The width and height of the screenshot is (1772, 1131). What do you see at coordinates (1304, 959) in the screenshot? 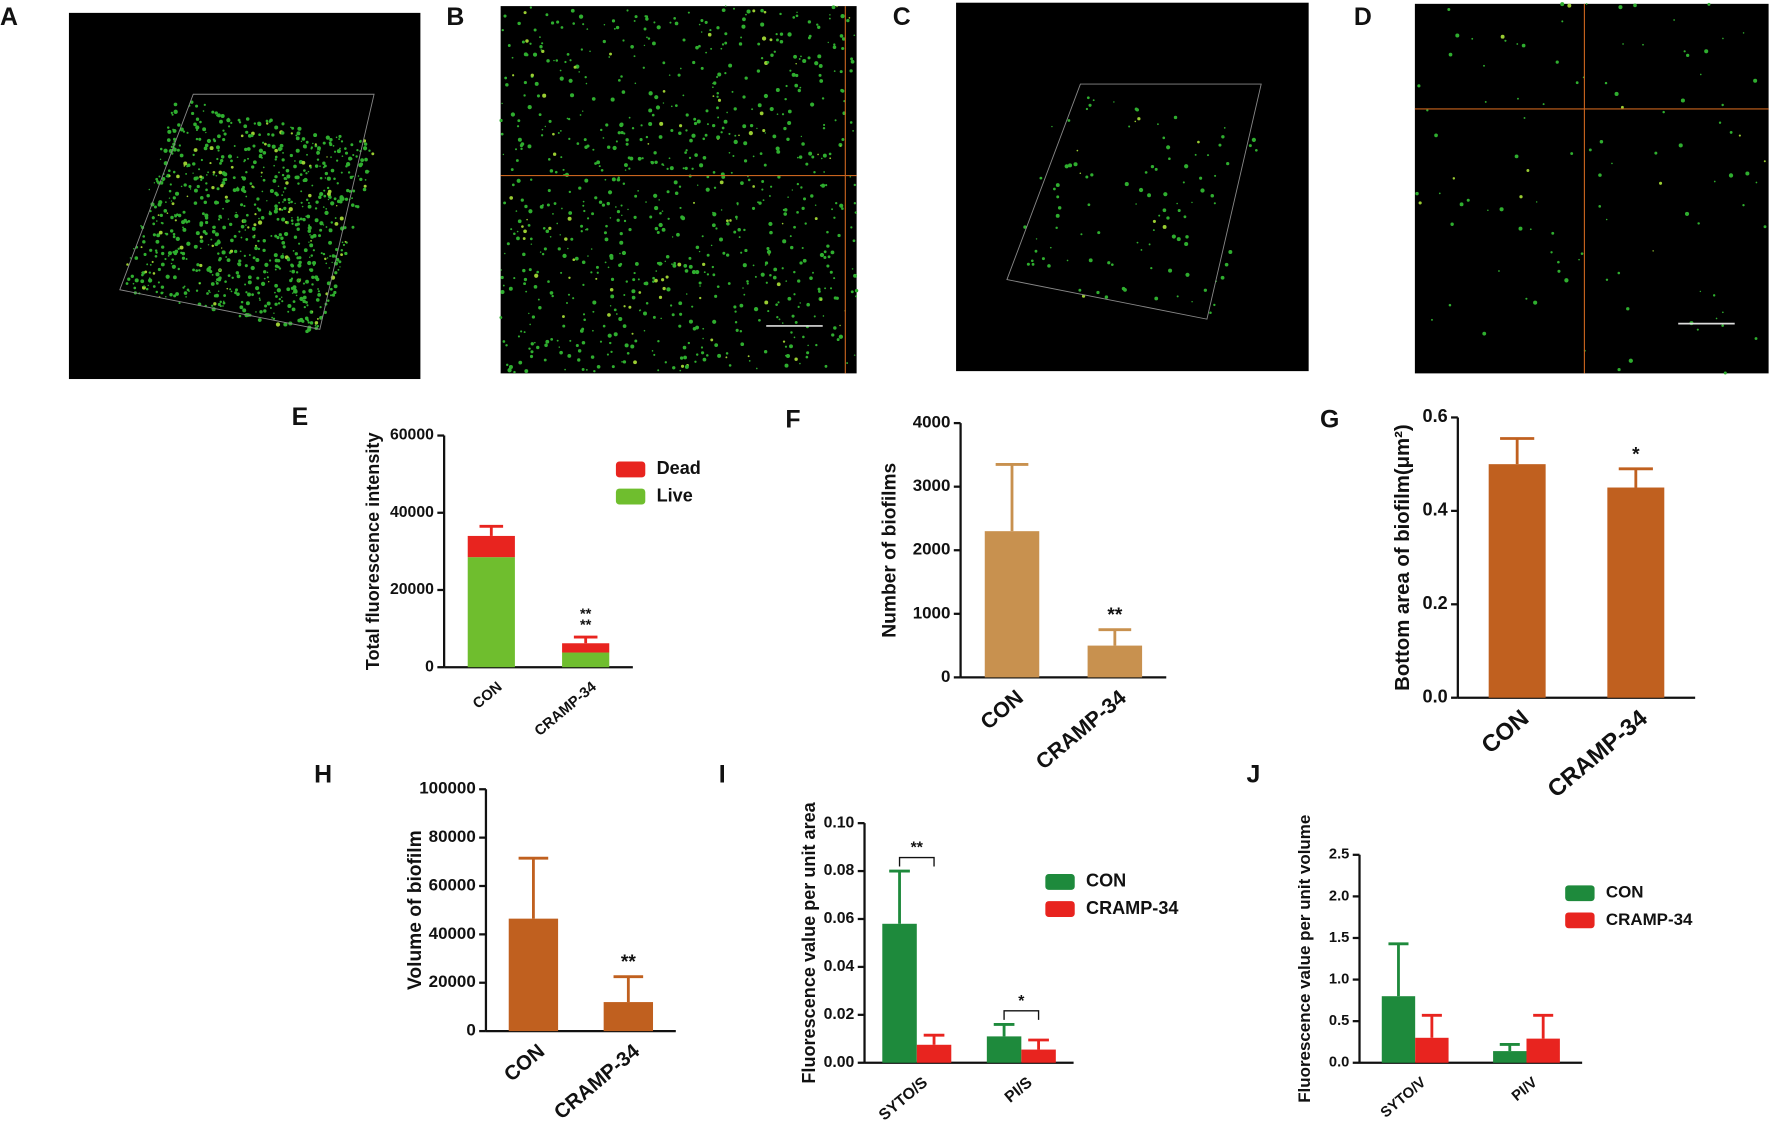
I see `y-axis-label: Fluorescence value per unit volume` at bounding box center [1304, 959].